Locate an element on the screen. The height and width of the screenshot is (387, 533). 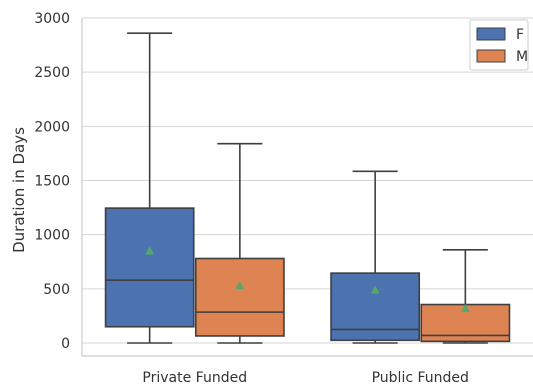
y-tick-label: 2500 is located at coordinates (52, 73).